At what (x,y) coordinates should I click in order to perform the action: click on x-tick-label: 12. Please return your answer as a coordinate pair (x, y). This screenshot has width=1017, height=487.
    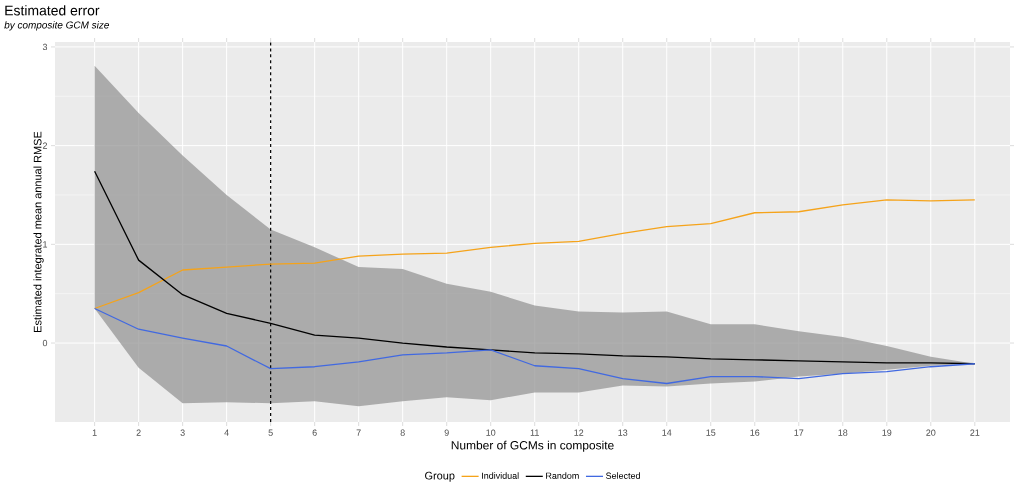
    Looking at the image, I should click on (579, 432).